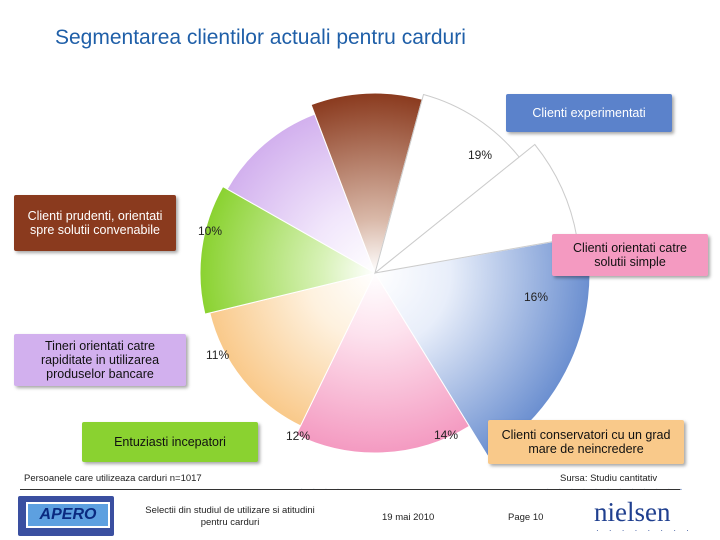 Image resolution: width=720 pixels, height=540 pixels. What do you see at coordinates (288, 250) in the screenshot?
I see `slice-entuziasti` at bounding box center [288, 250].